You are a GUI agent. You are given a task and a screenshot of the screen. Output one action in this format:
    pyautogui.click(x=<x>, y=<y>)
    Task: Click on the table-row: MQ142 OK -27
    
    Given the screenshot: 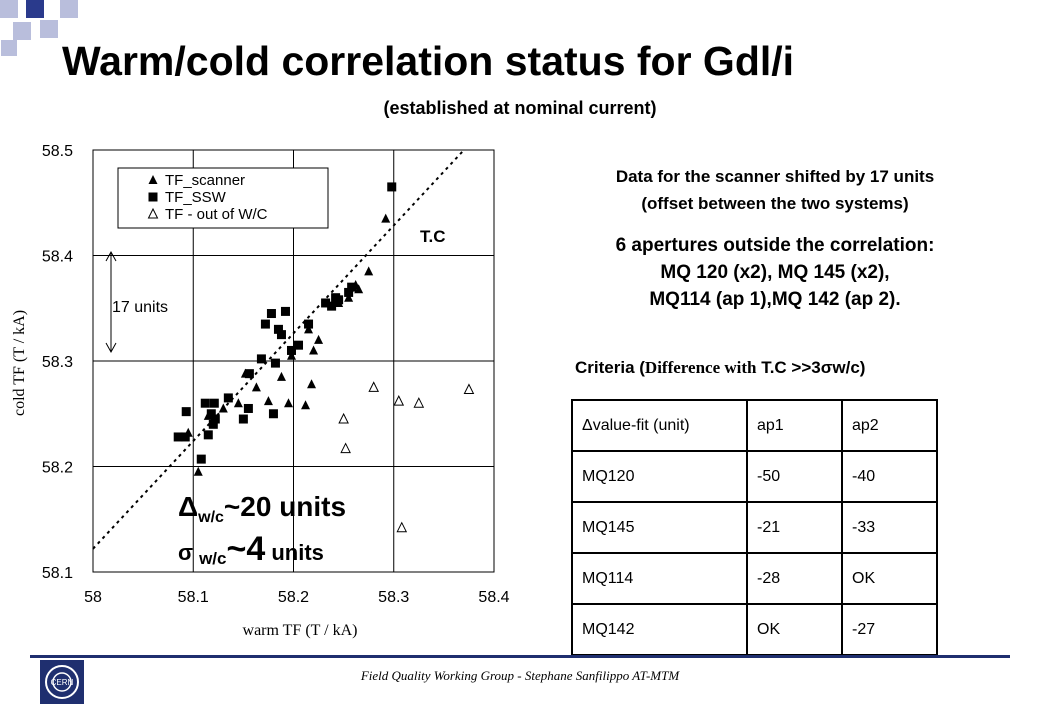 What is the action you would take?
    pyautogui.click(x=754, y=629)
    